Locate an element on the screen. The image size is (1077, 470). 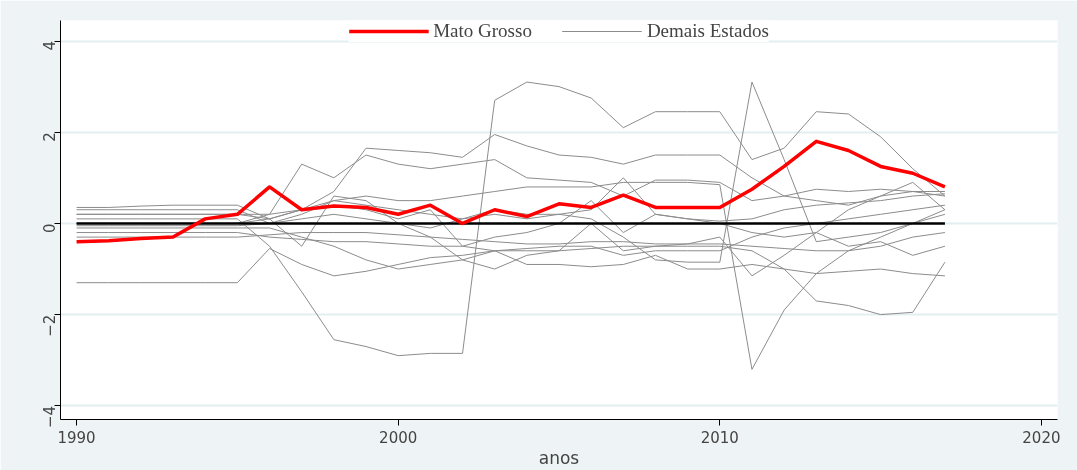
legend-label: Demais Estados is located at coordinates (707, 31).